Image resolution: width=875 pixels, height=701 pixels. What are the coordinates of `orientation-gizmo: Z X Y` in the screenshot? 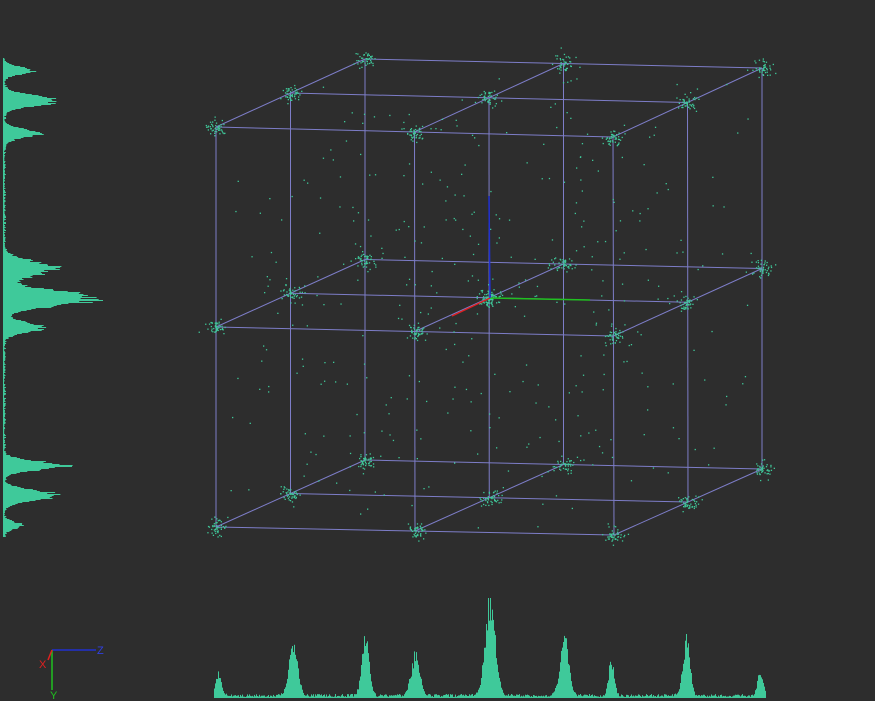 It's located at (71, 673).